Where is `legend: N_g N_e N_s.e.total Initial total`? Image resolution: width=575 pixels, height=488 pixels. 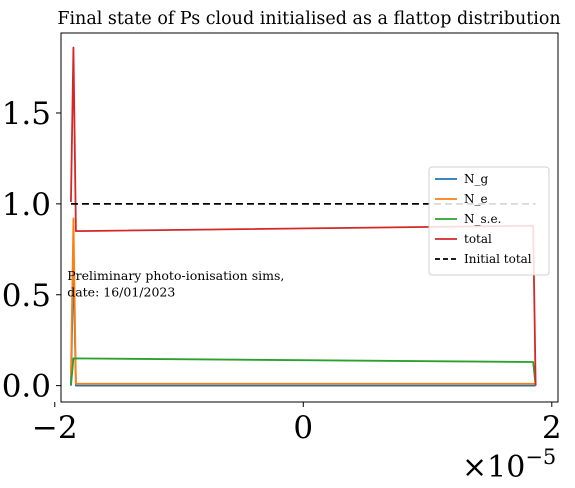
legend: N_g N_e N_s.e.total Initial total is located at coordinates (489, 221).